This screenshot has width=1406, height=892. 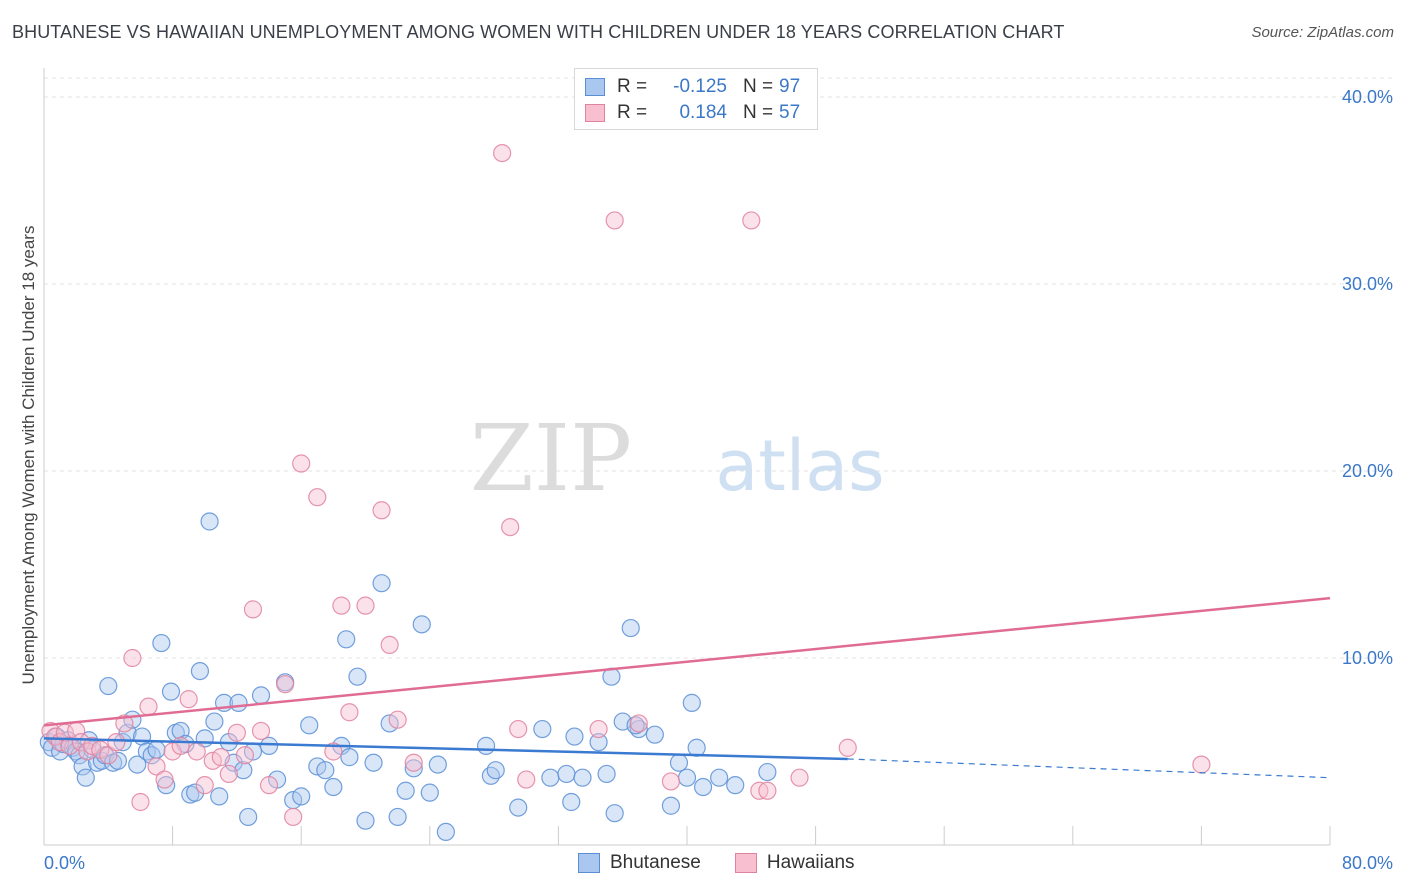 What do you see at coordinates (696, 99) in the screenshot?
I see `correlation-legend: R = -0.125 N = 97 R = 0.184 N = 57` at bounding box center [696, 99].